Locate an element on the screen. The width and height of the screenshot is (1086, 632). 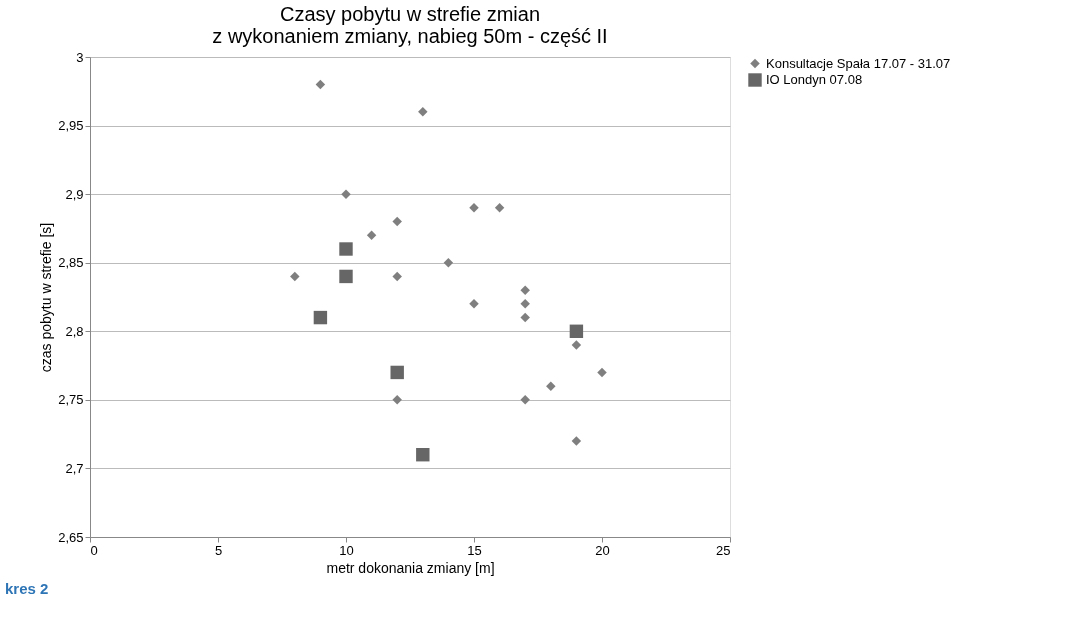
y-tick-label: 2,95 is located at coordinates (71, 126).